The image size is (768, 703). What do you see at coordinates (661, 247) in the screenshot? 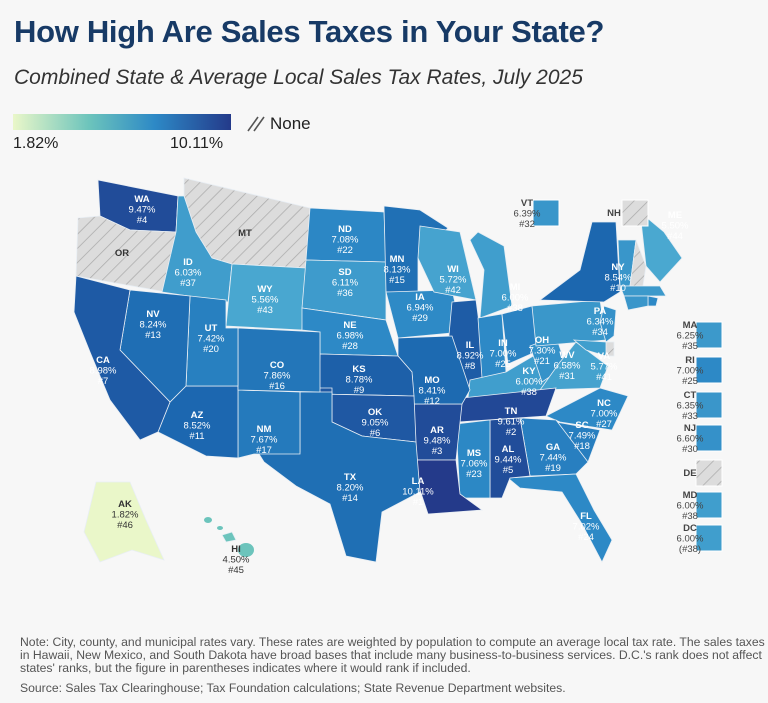
I see `state-me` at bounding box center [661, 247].